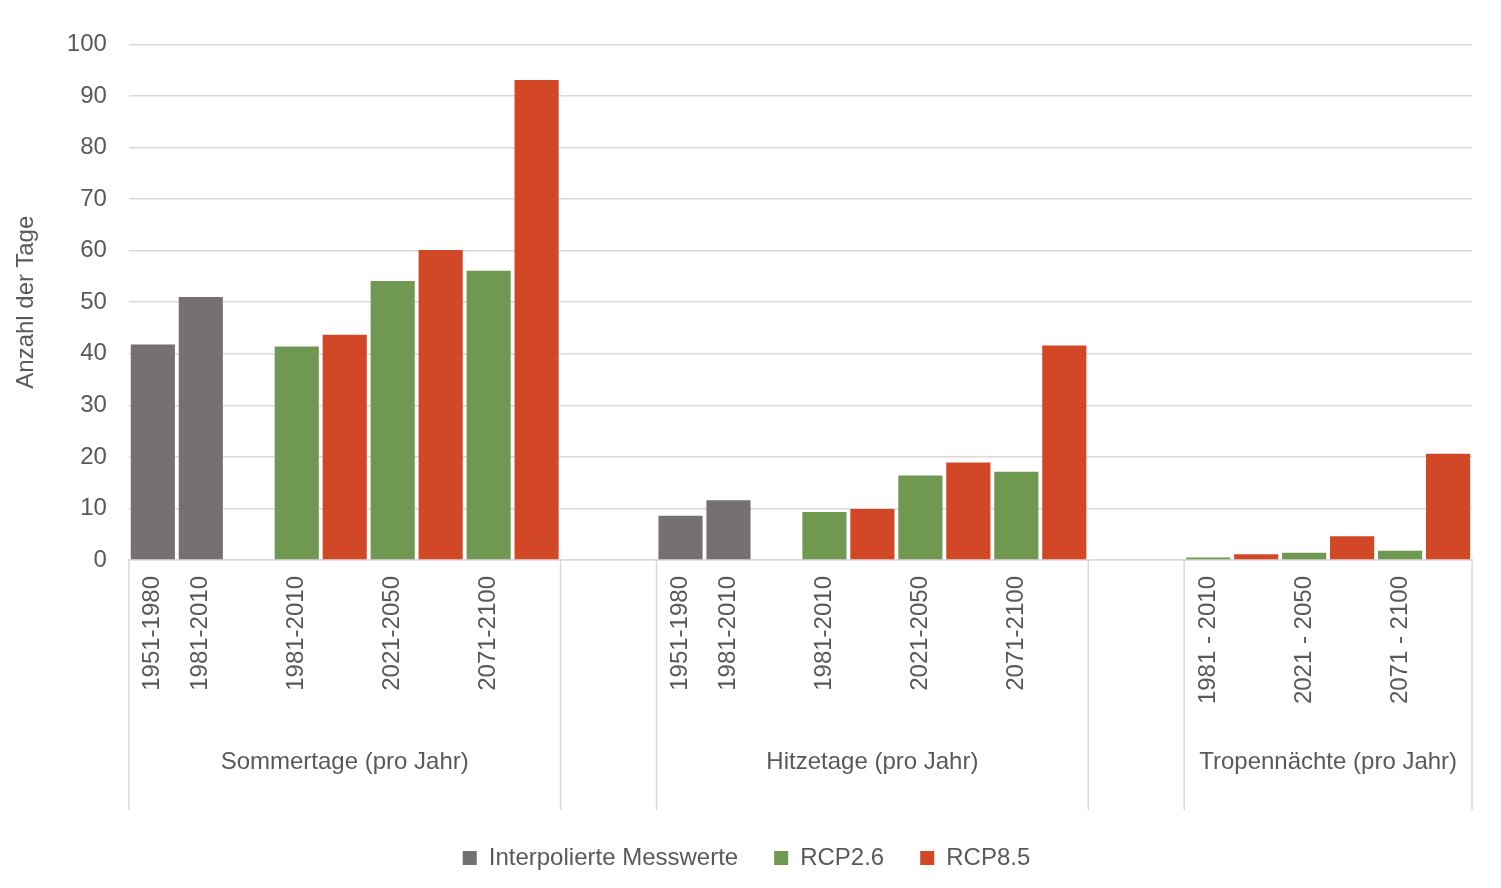 The height and width of the screenshot is (888, 1501). What do you see at coordinates (93, 300) in the screenshot?
I see `y-tick-label: 50` at bounding box center [93, 300].